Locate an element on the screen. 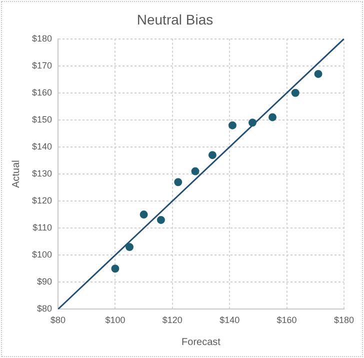  y-tick-label: $130 is located at coordinates (42, 173).